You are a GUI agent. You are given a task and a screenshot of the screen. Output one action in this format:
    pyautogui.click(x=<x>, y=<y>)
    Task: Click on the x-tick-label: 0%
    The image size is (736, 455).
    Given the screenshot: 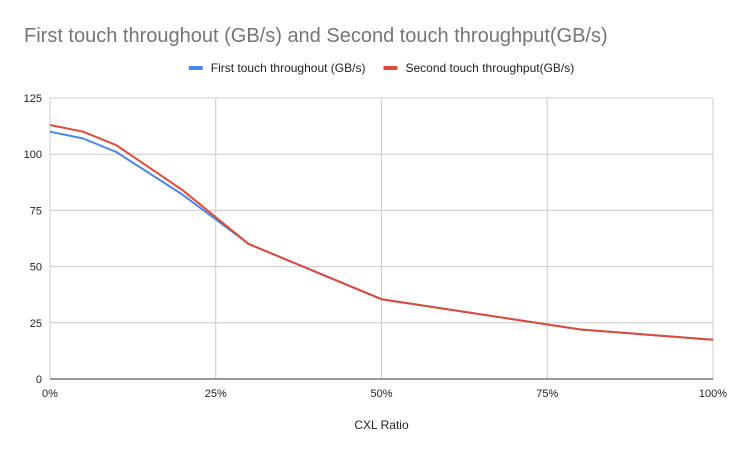 What is the action you would take?
    pyautogui.click(x=50, y=394)
    